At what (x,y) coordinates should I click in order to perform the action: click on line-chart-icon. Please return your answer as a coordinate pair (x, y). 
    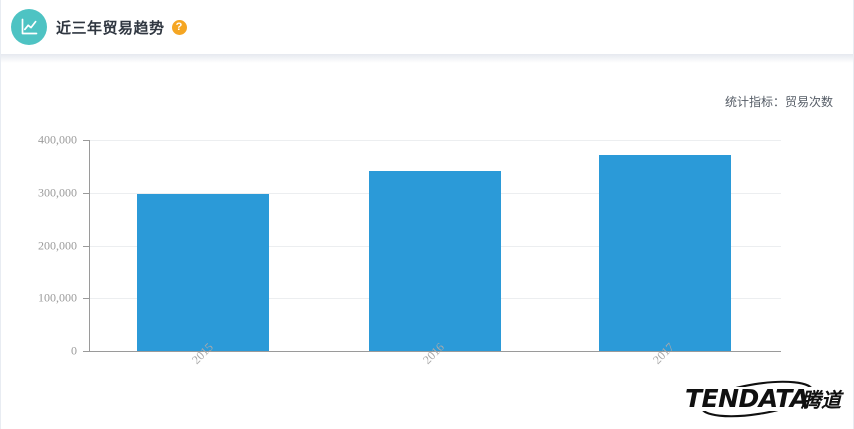
    Looking at the image, I should click on (29, 27).